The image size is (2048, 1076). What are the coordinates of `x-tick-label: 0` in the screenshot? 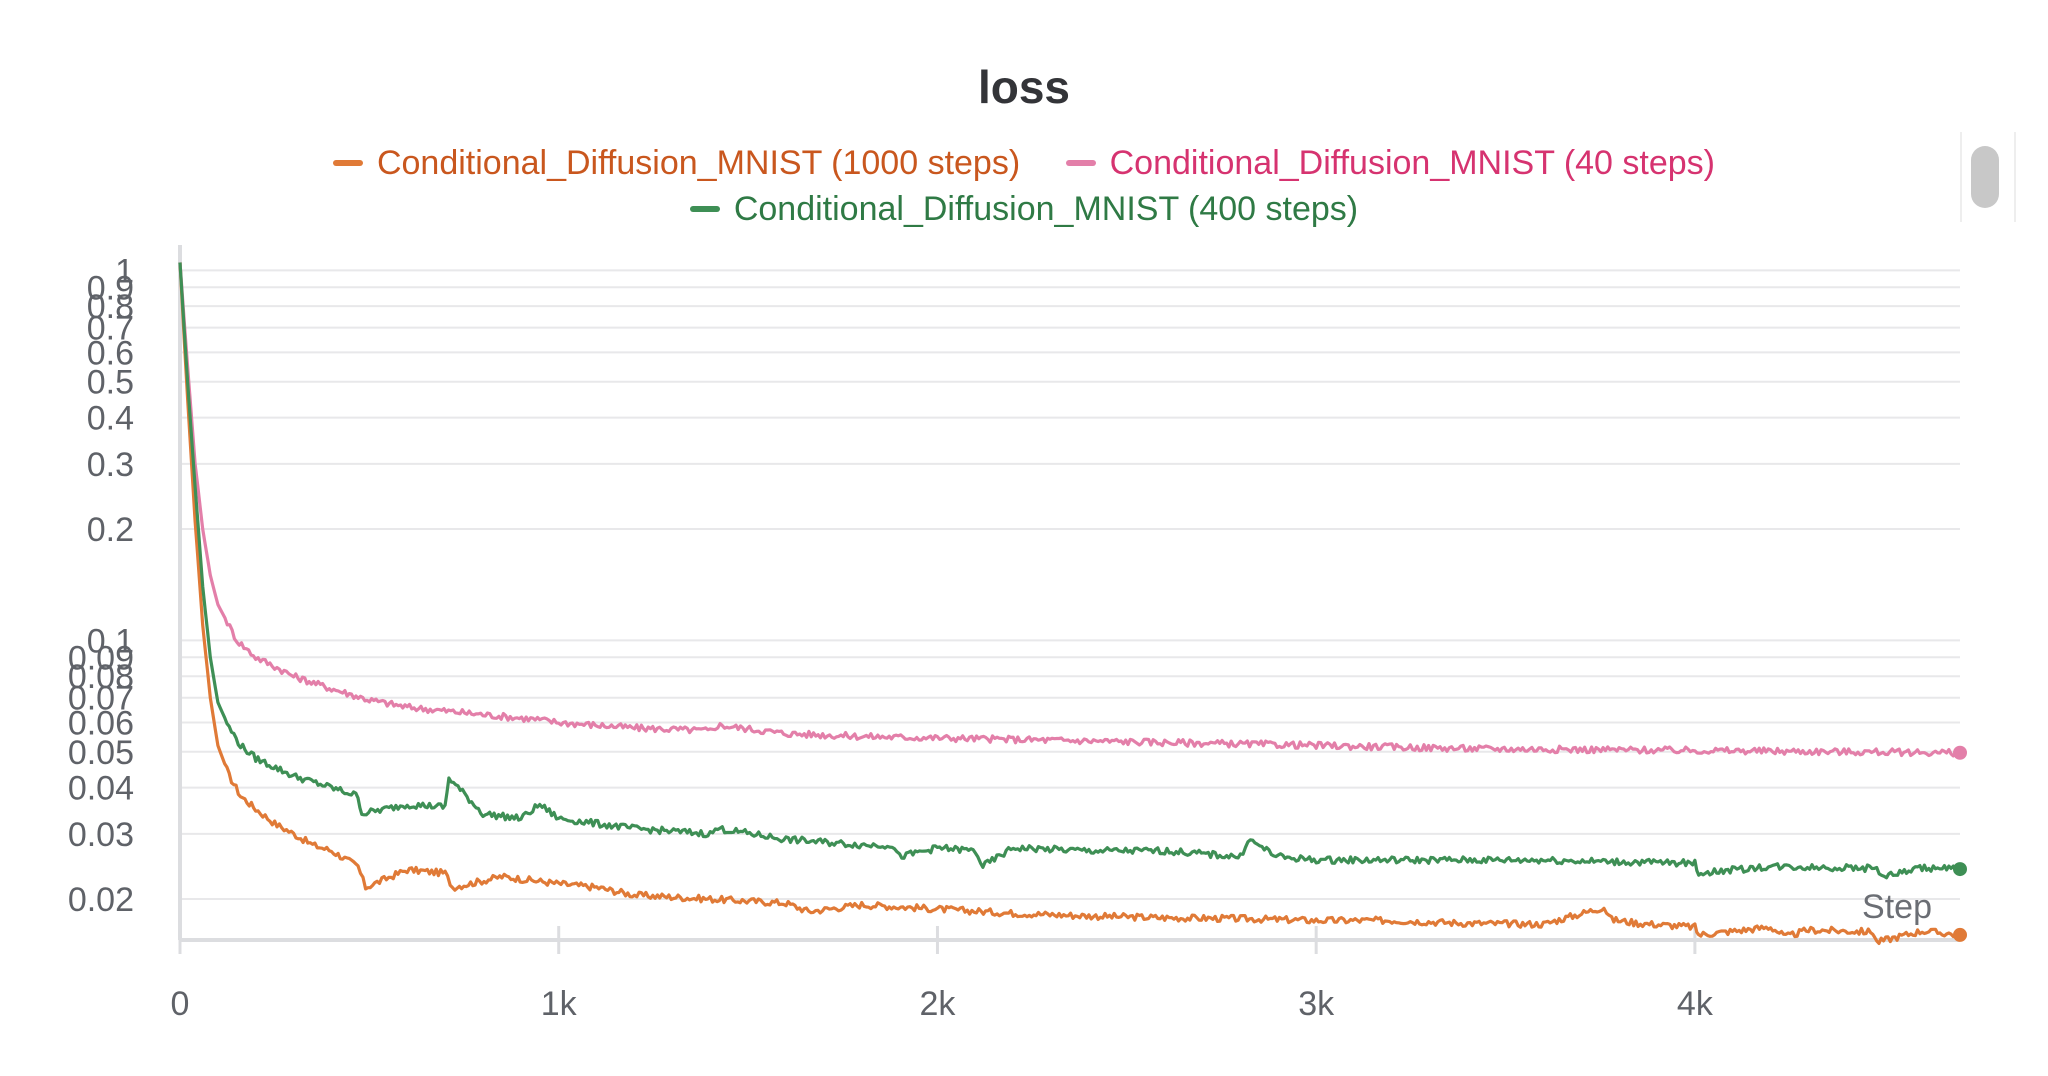 It's located at (180, 1004).